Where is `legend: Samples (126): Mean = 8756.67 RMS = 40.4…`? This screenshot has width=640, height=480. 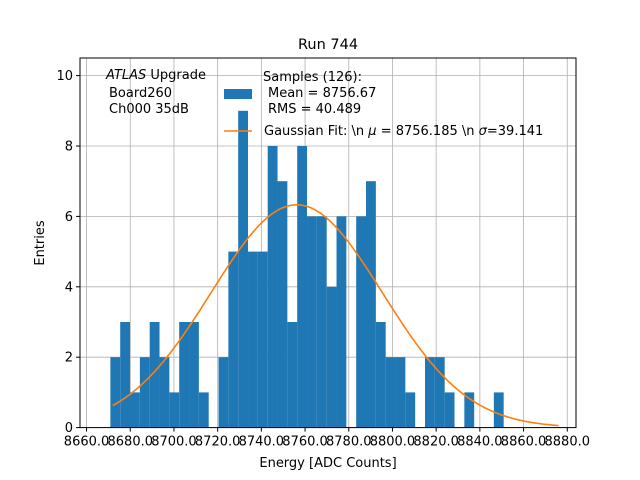 legend: Samples (126): Mean = 8756.67 RMS = 40.4… is located at coordinates (383, 104).